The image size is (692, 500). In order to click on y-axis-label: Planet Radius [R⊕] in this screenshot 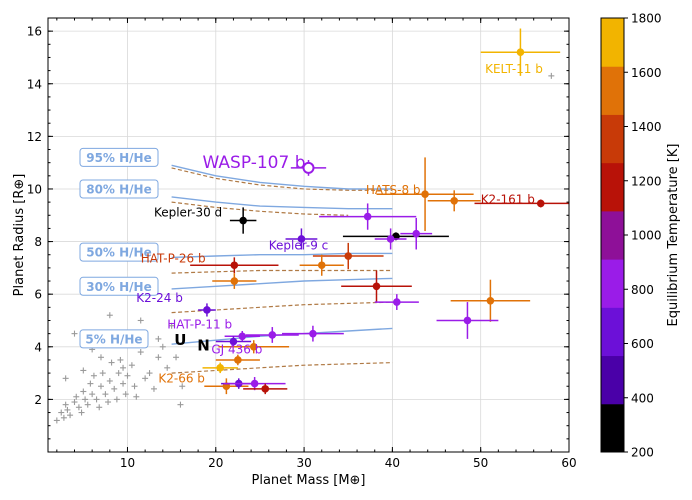, I will do `click(19, 235)`.